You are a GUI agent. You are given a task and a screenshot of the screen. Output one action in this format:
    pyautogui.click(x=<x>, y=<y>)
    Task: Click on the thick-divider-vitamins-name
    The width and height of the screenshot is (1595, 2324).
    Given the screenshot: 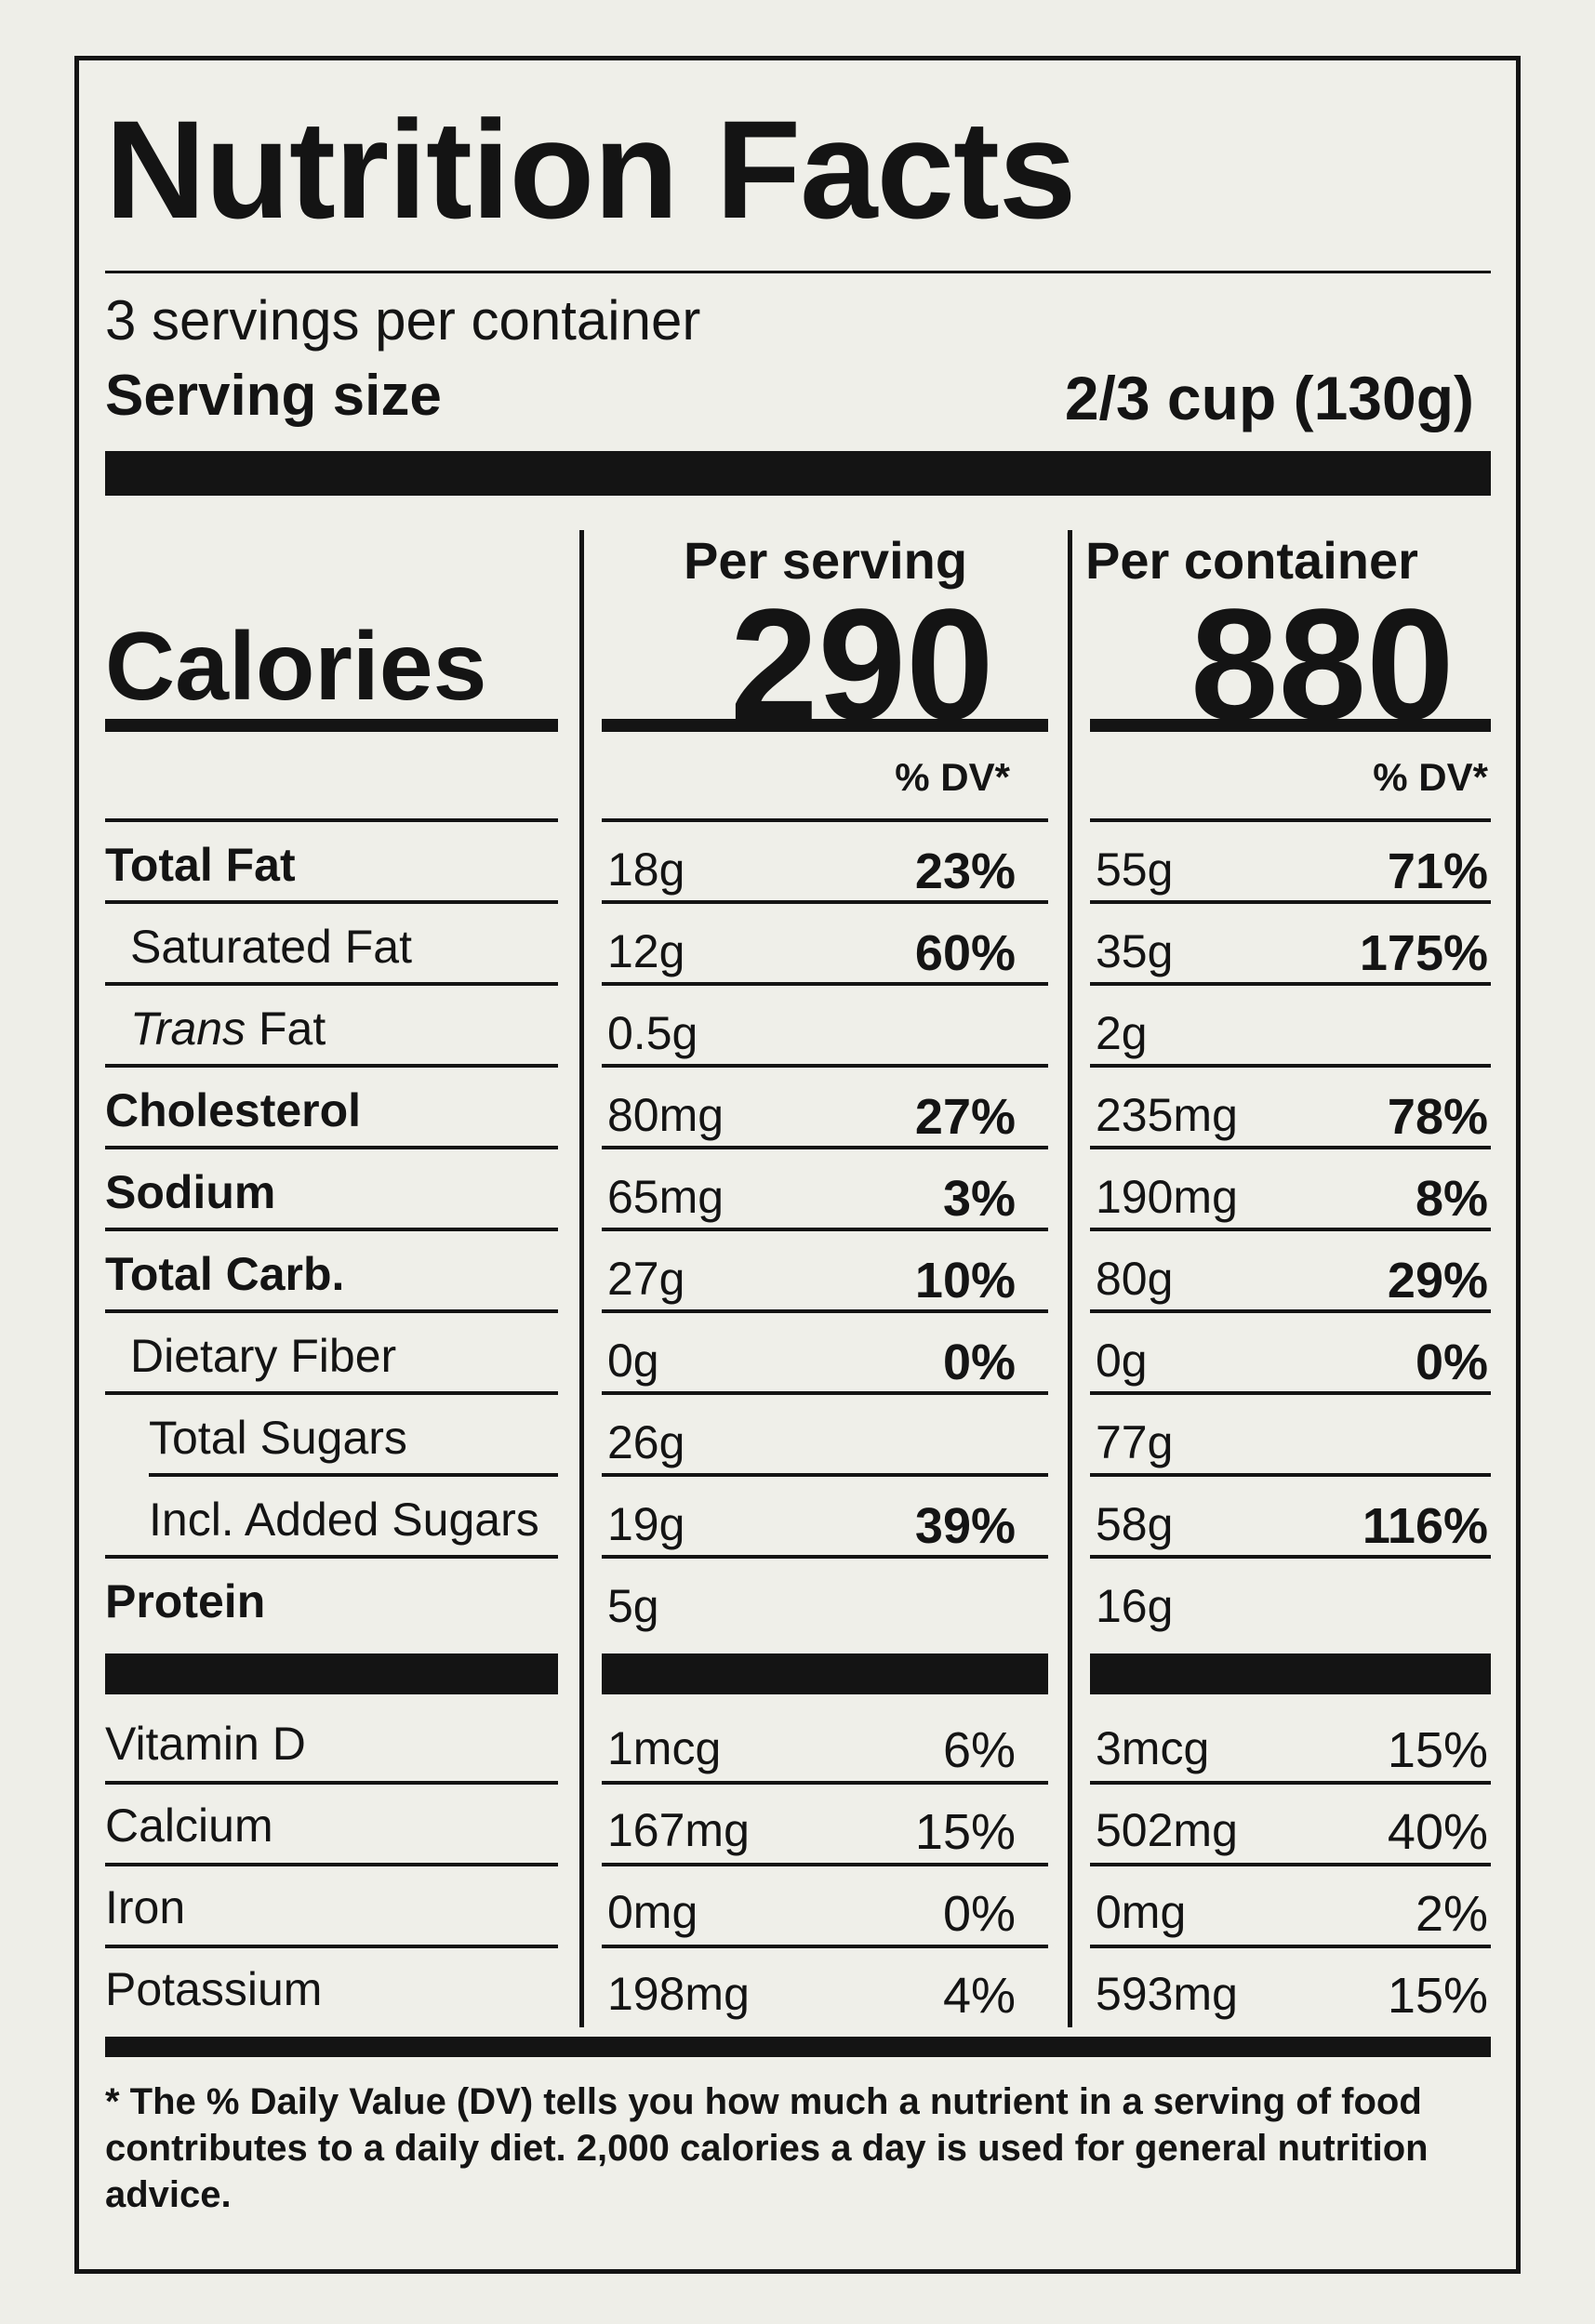 What is the action you would take?
    pyautogui.click(x=331, y=1674)
    